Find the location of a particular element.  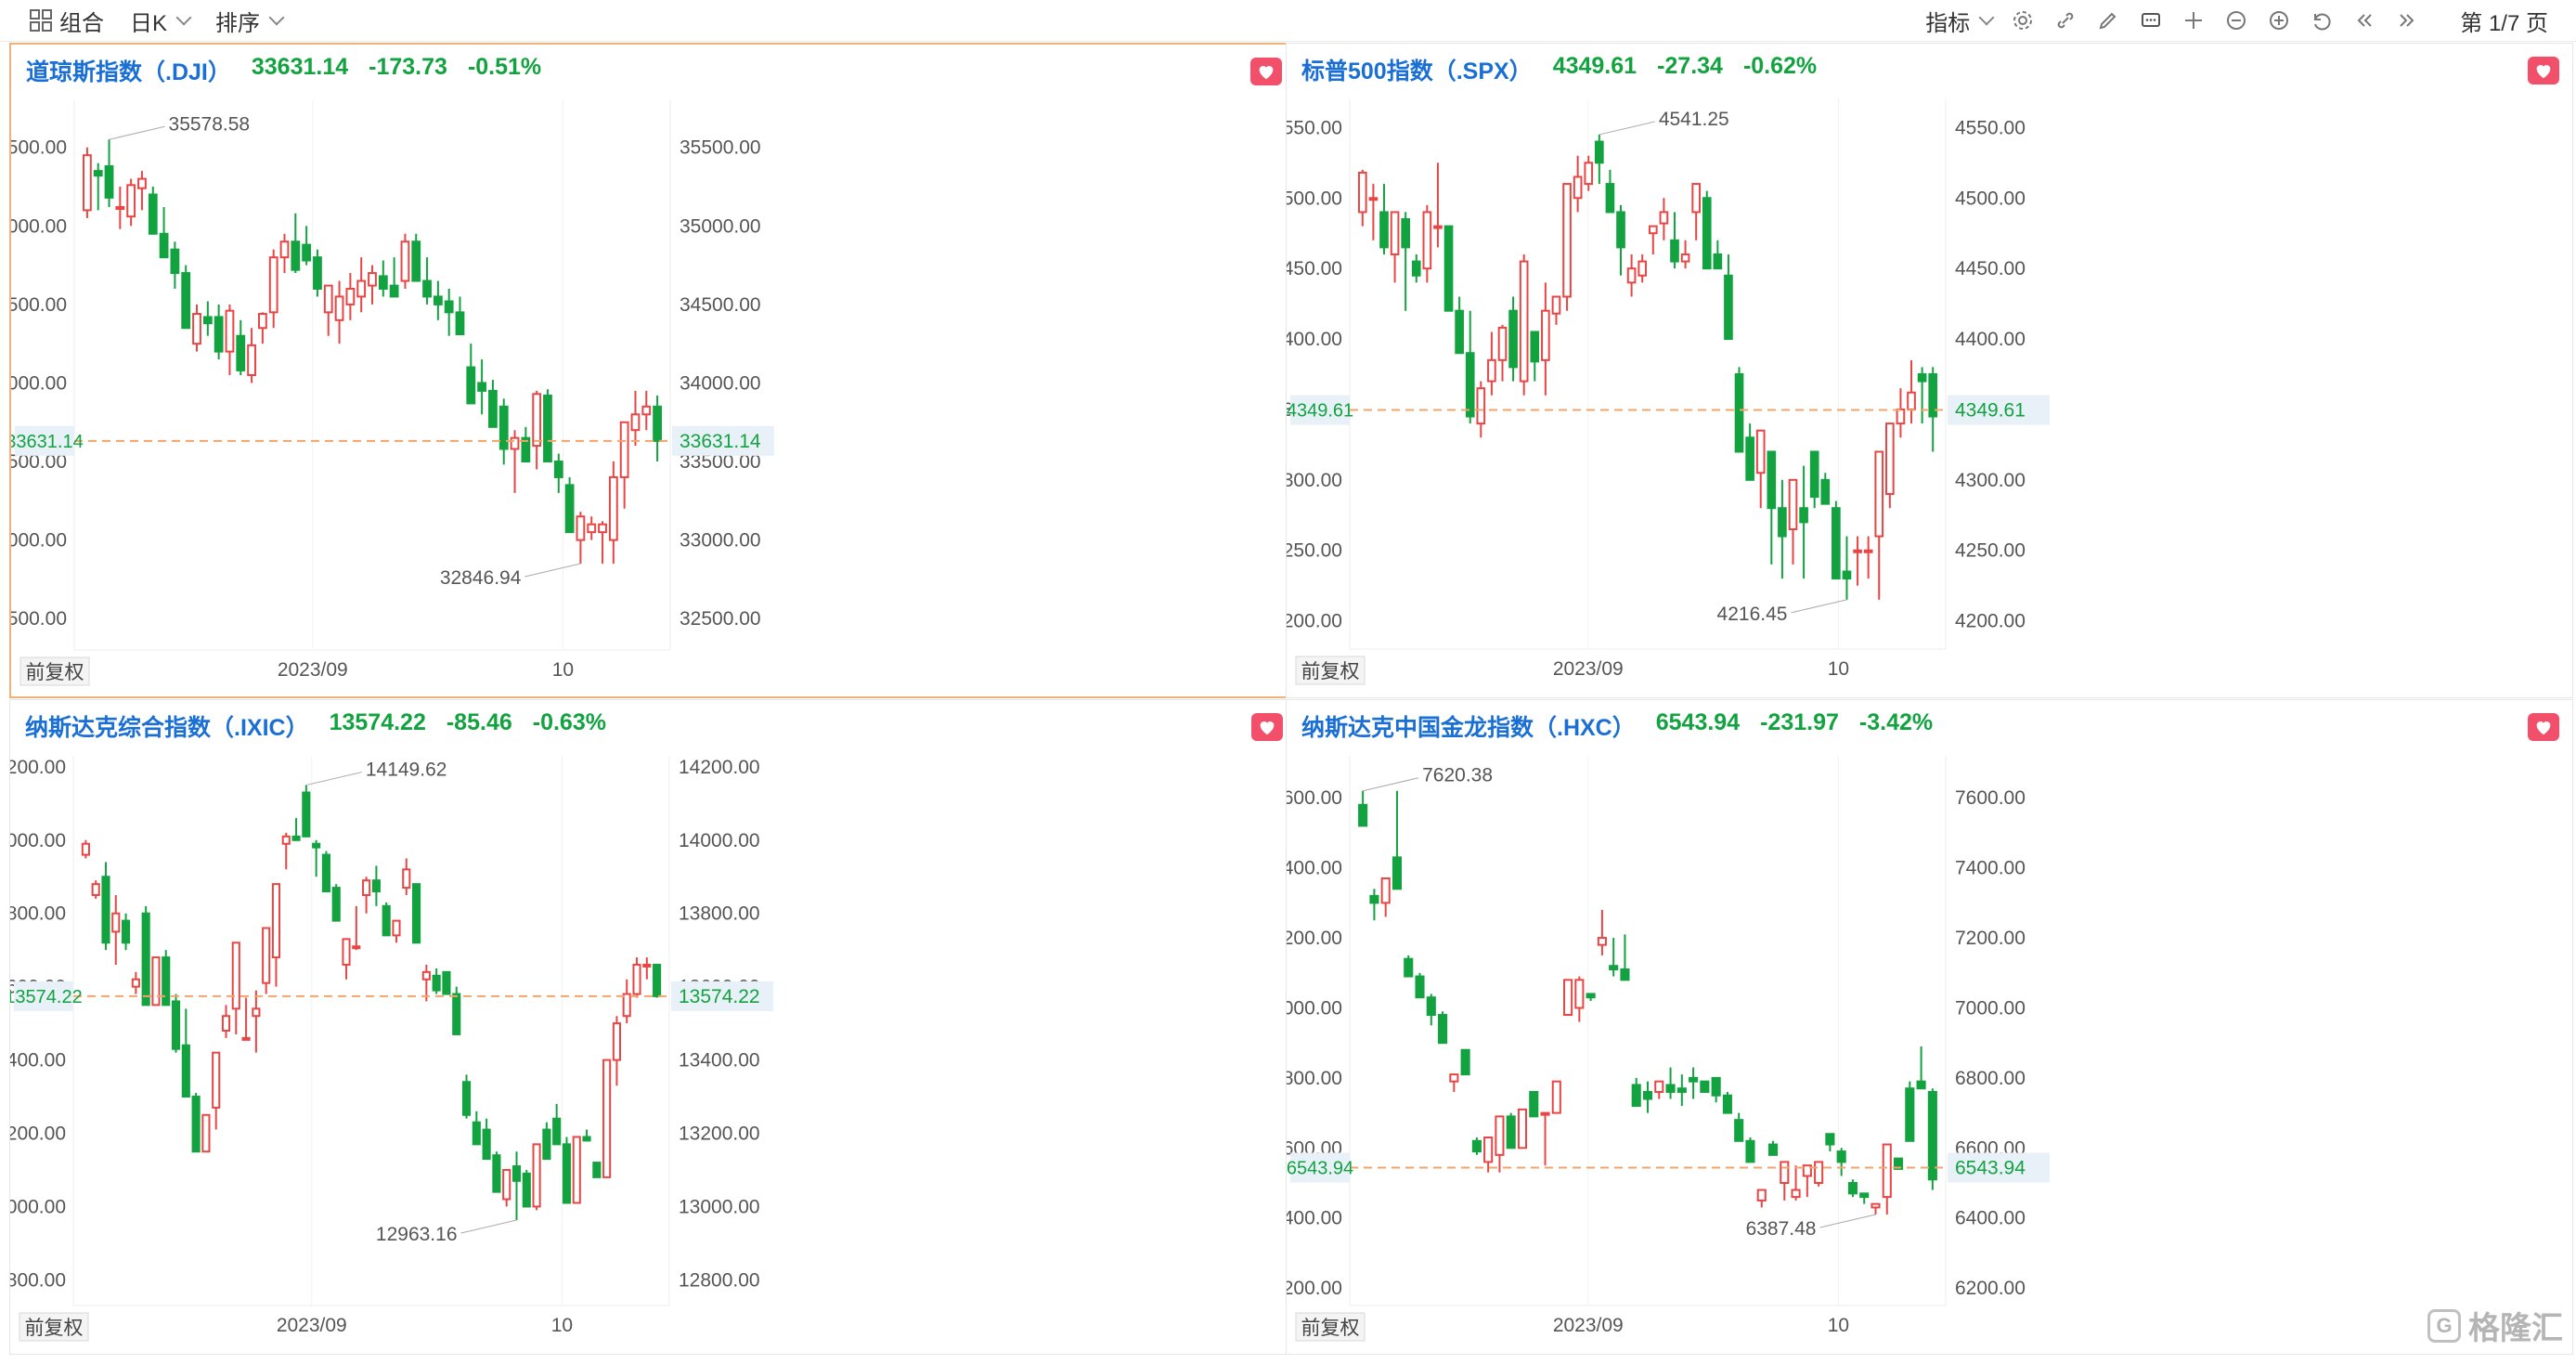

y-tick-label-left: 35500.00 is located at coordinates (39, 148).